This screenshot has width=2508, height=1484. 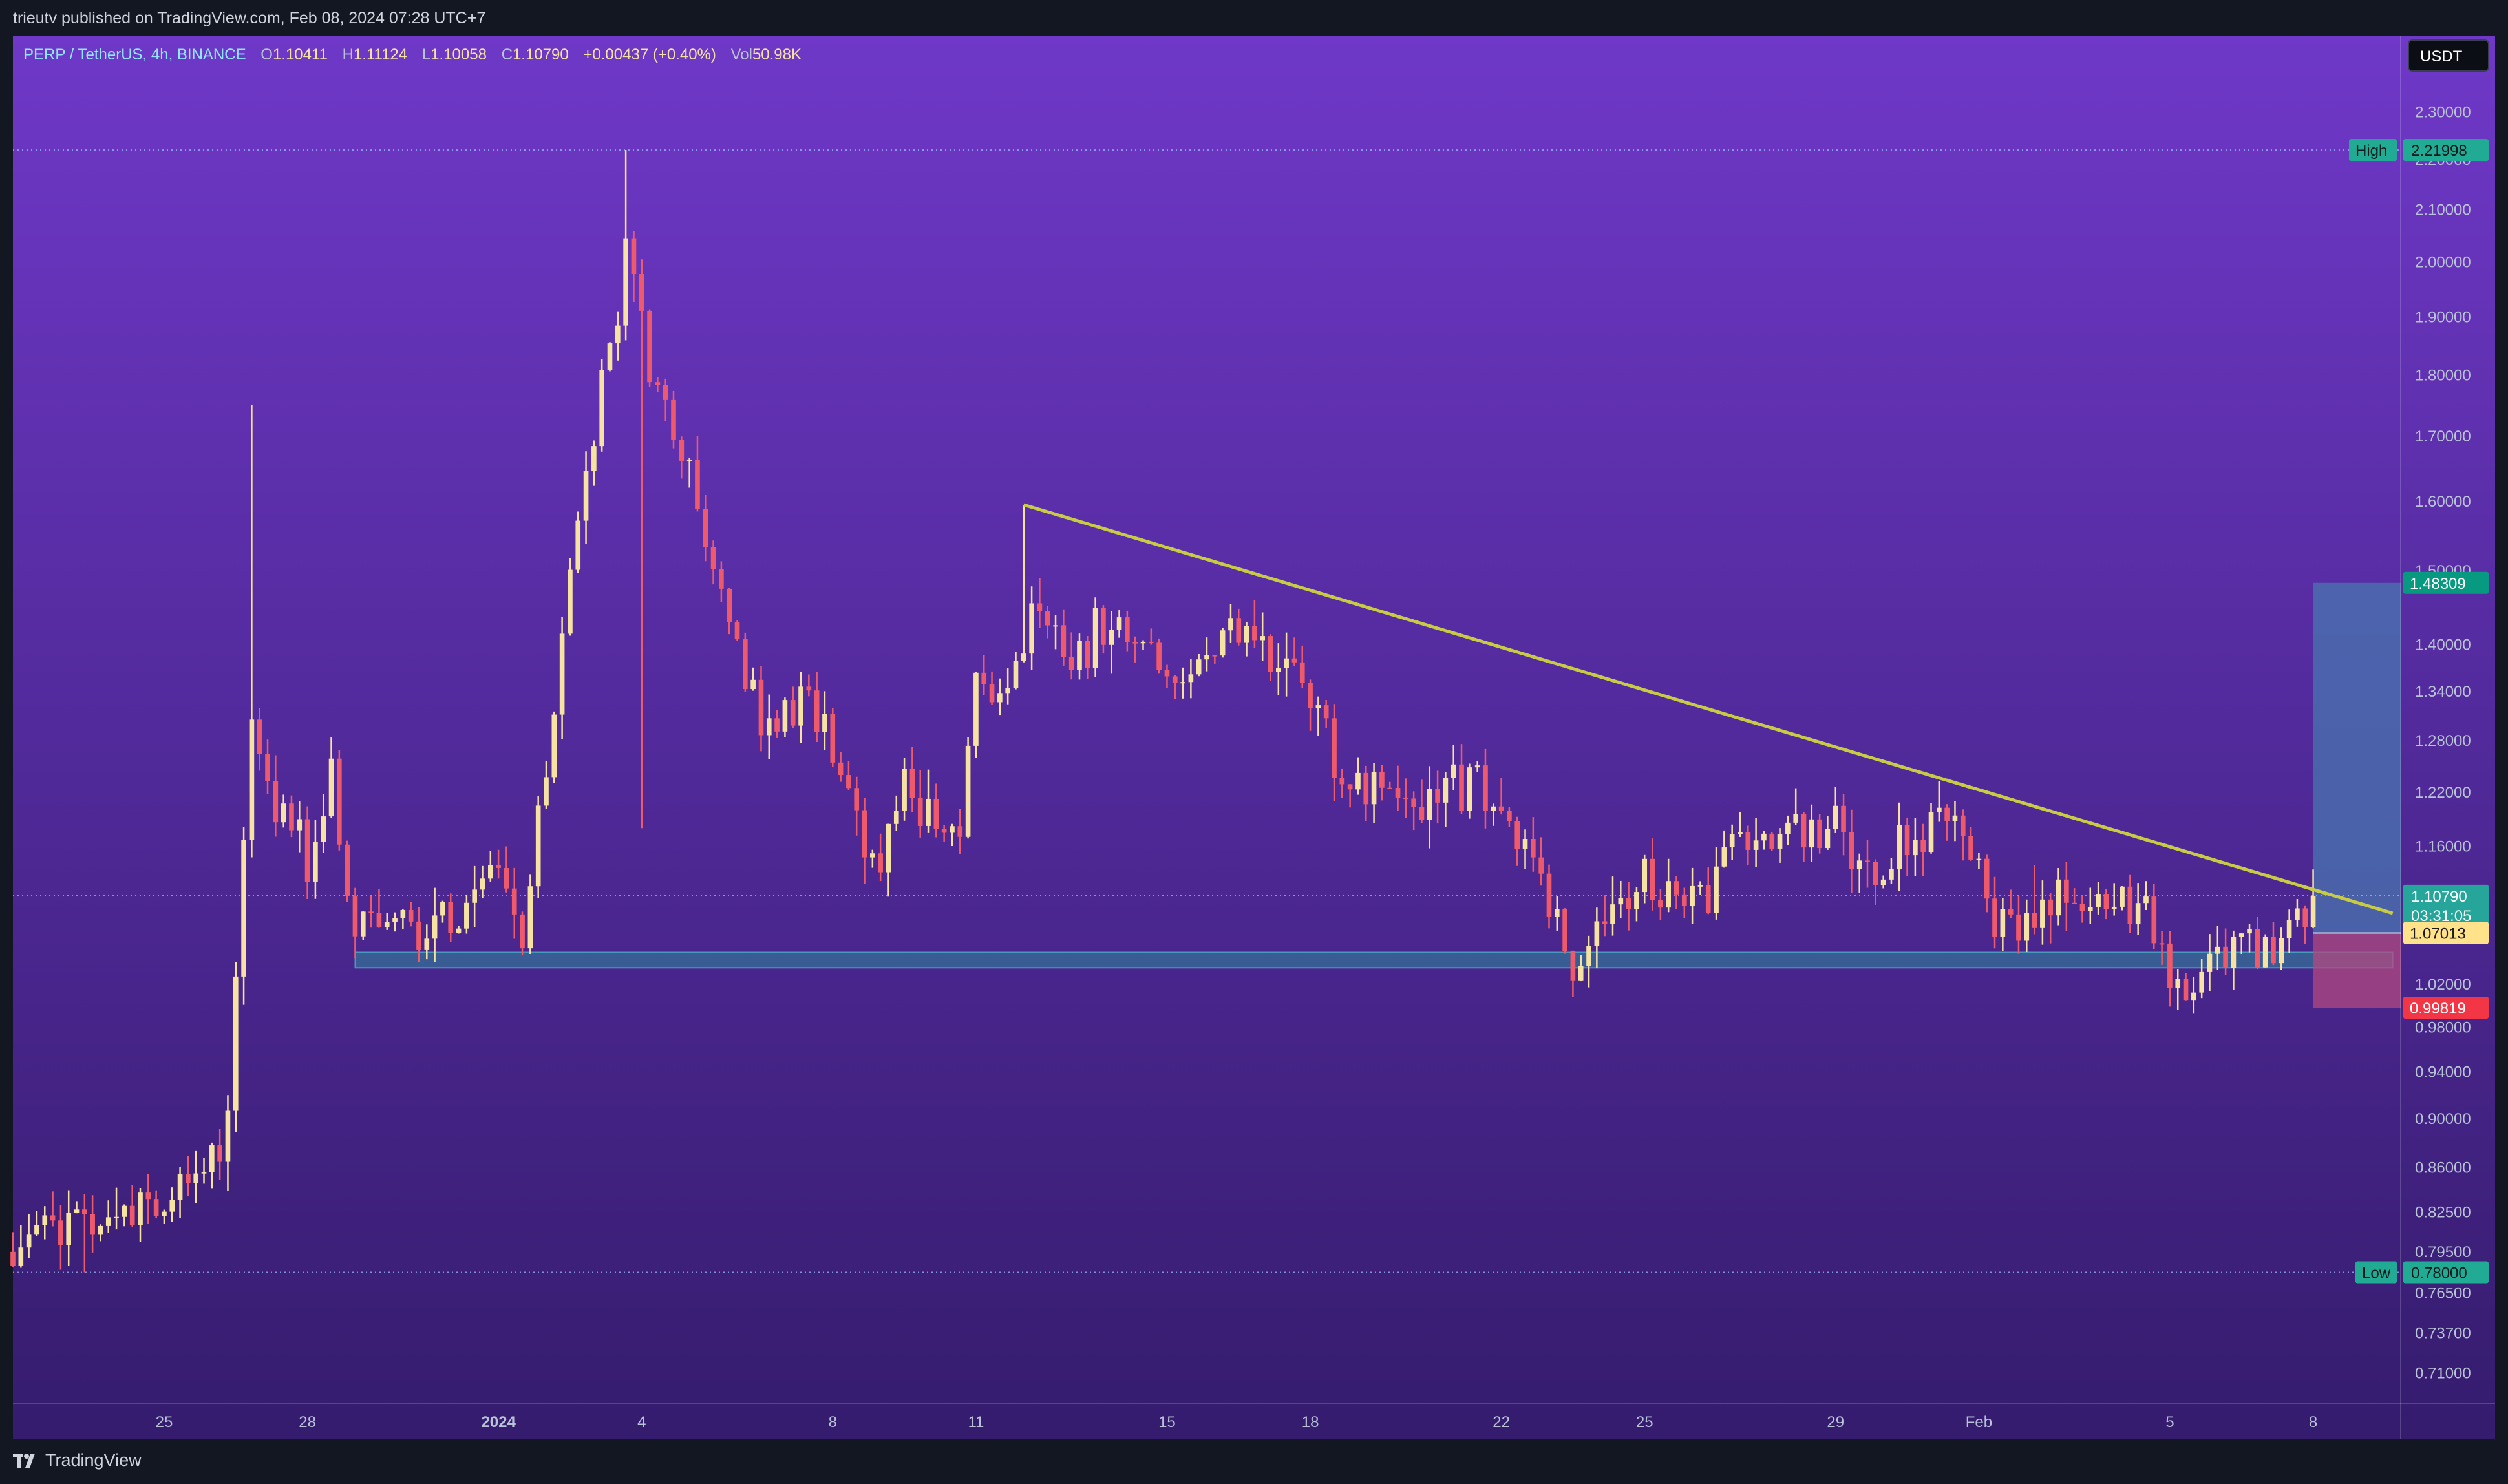 What do you see at coordinates (499, 1422) in the screenshot?
I see `time-tick-label: 2024` at bounding box center [499, 1422].